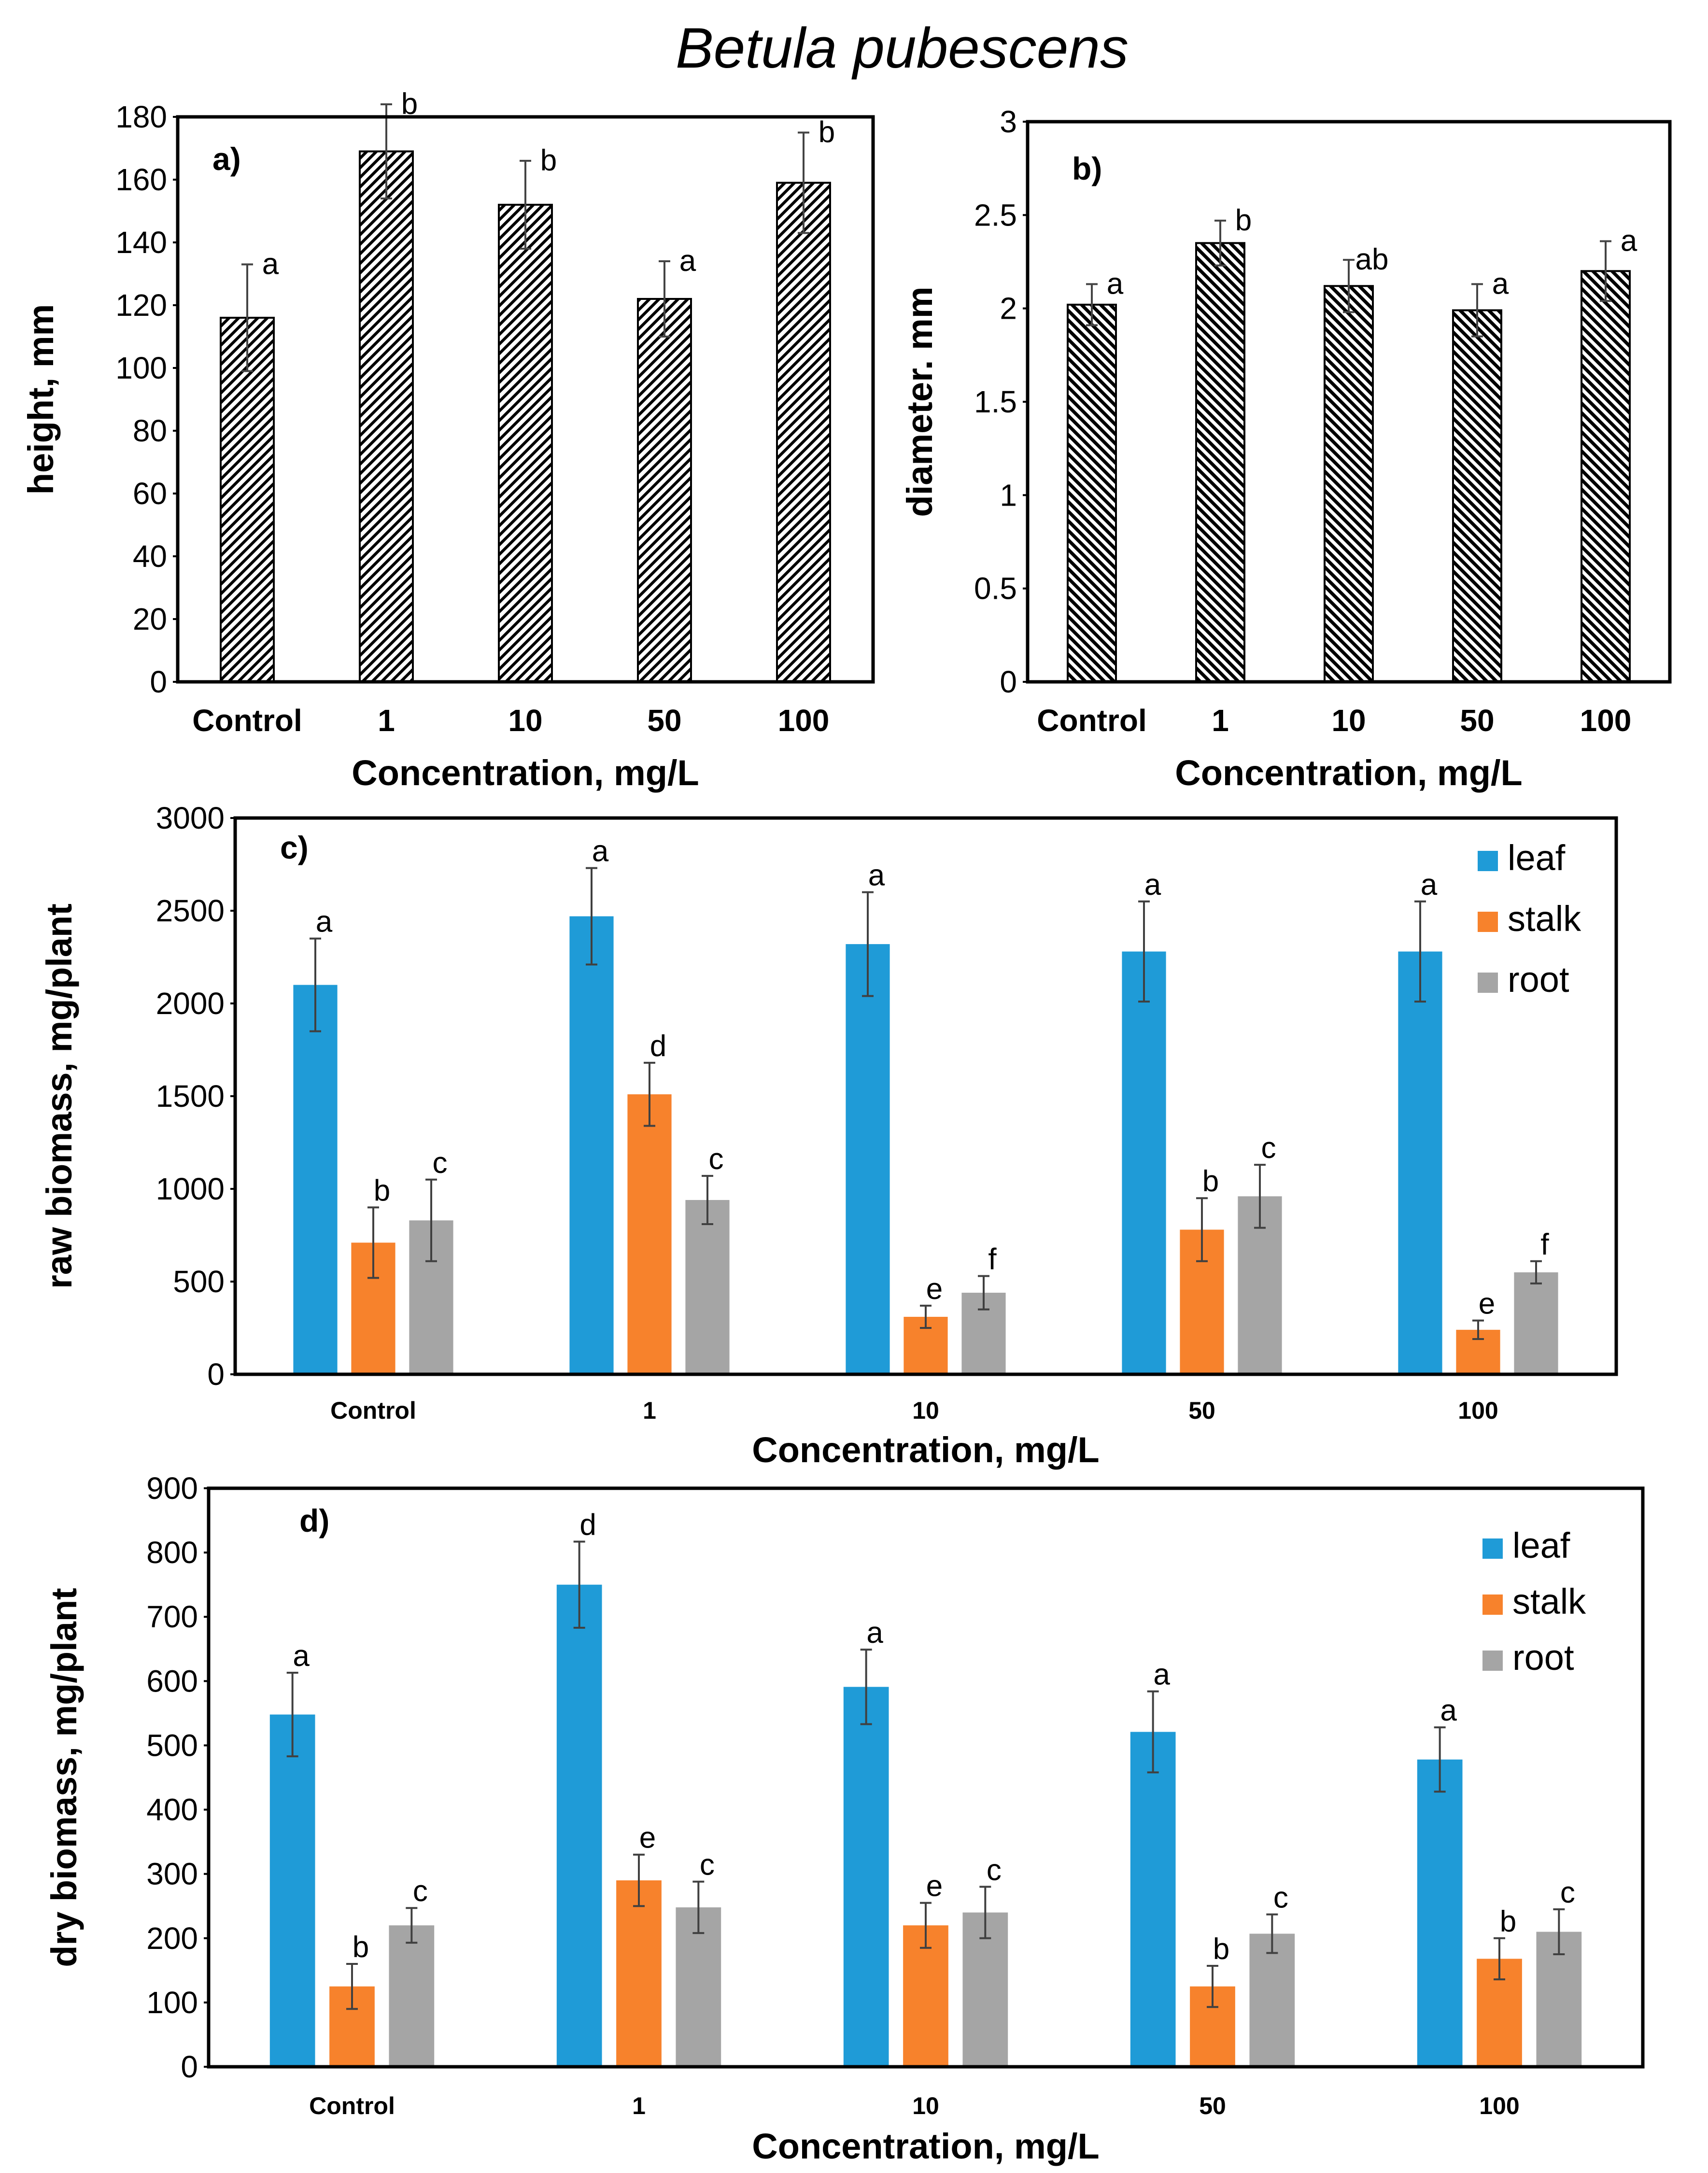 The image size is (1708, 2173). What do you see at coordinates (172, 1488) in the screenshot?
I see `y-tick-label: 900` at bounding box center [172, 1488].